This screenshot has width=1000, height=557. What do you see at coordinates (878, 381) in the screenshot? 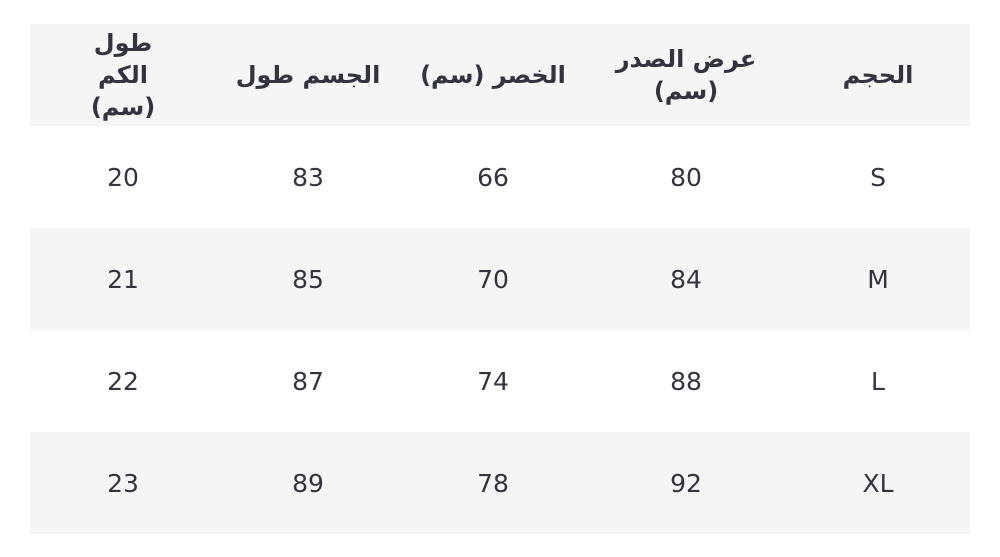
I see `cell-size: L` at bounding box center [878, 381].